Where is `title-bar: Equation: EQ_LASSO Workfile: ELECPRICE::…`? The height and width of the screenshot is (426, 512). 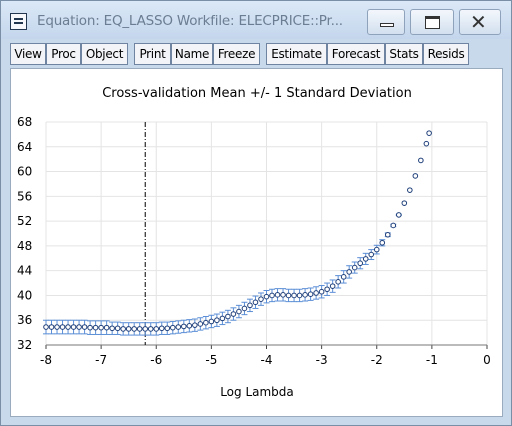
title-bar: Equation: EQ_LASSO Workfile: ELECPRICE::… is located at coordinates (256, 20).